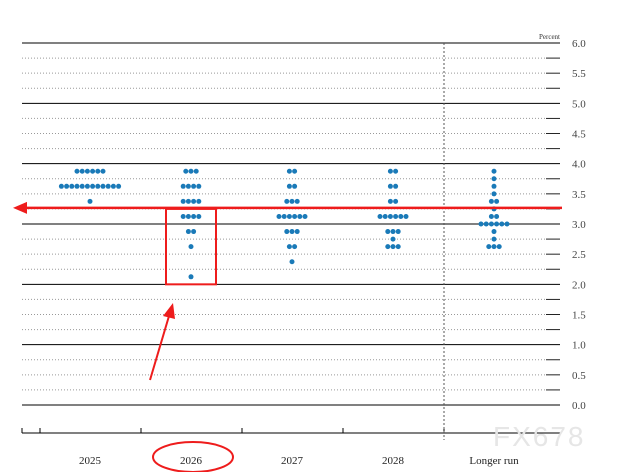 This screenshot has width=622, height=472. What do you see at coordinates (549, 37) in the screenshot?
I see `y-axis-label: Percent` at bounding box center [549, 37].